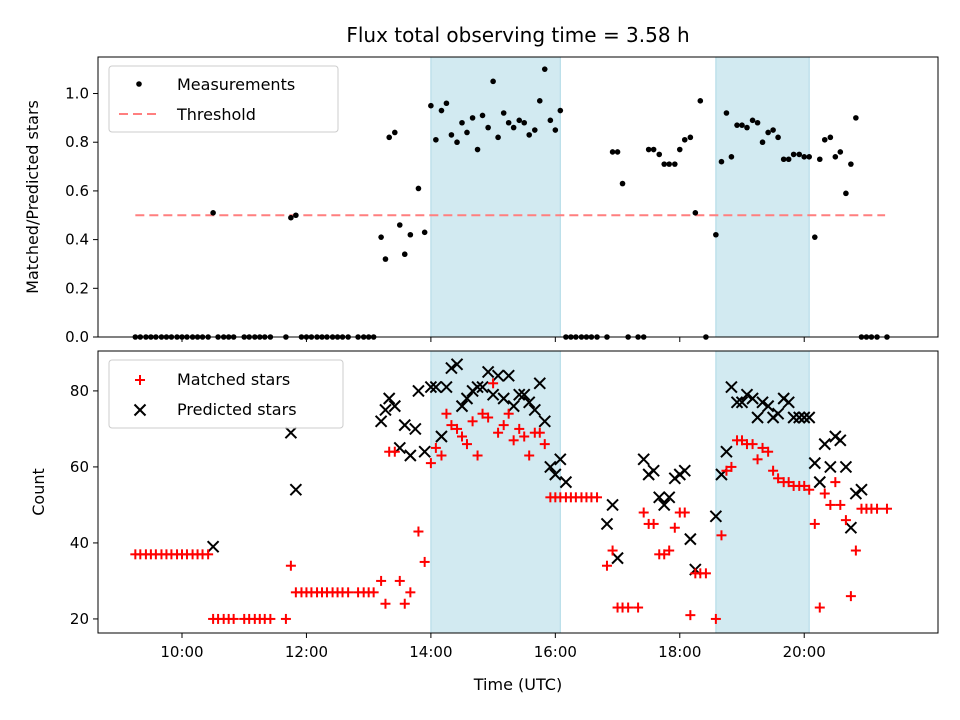  What do you see at coordinates (233, 379) in the screenshot?
I see `legend-matched-label: Matched stars` at bounding box center [233, 379].